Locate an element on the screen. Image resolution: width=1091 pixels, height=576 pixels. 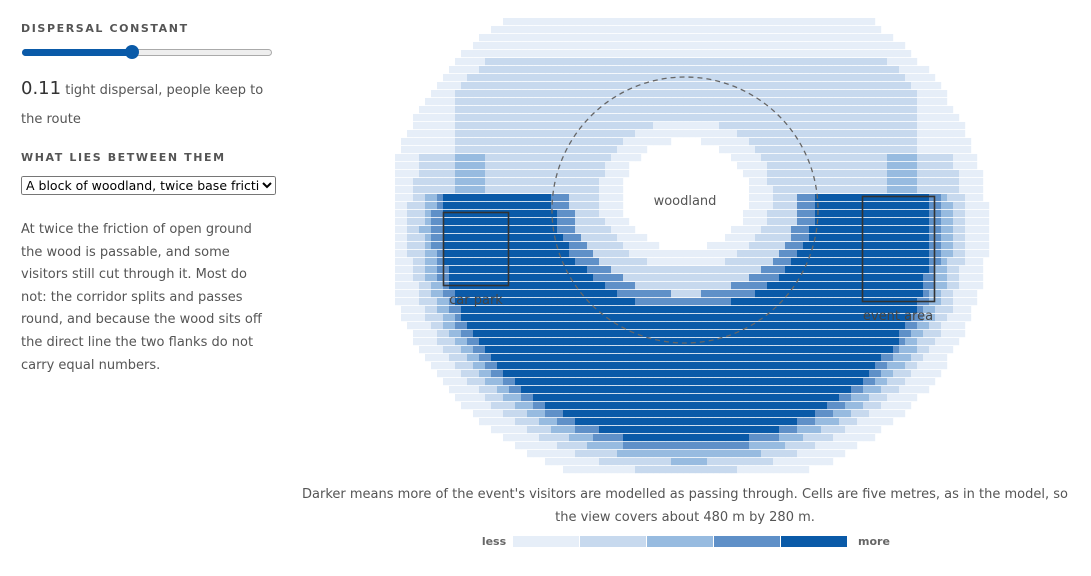
scenario-select: A block of woodland, twice base friction is located at coordinates (148, 185).